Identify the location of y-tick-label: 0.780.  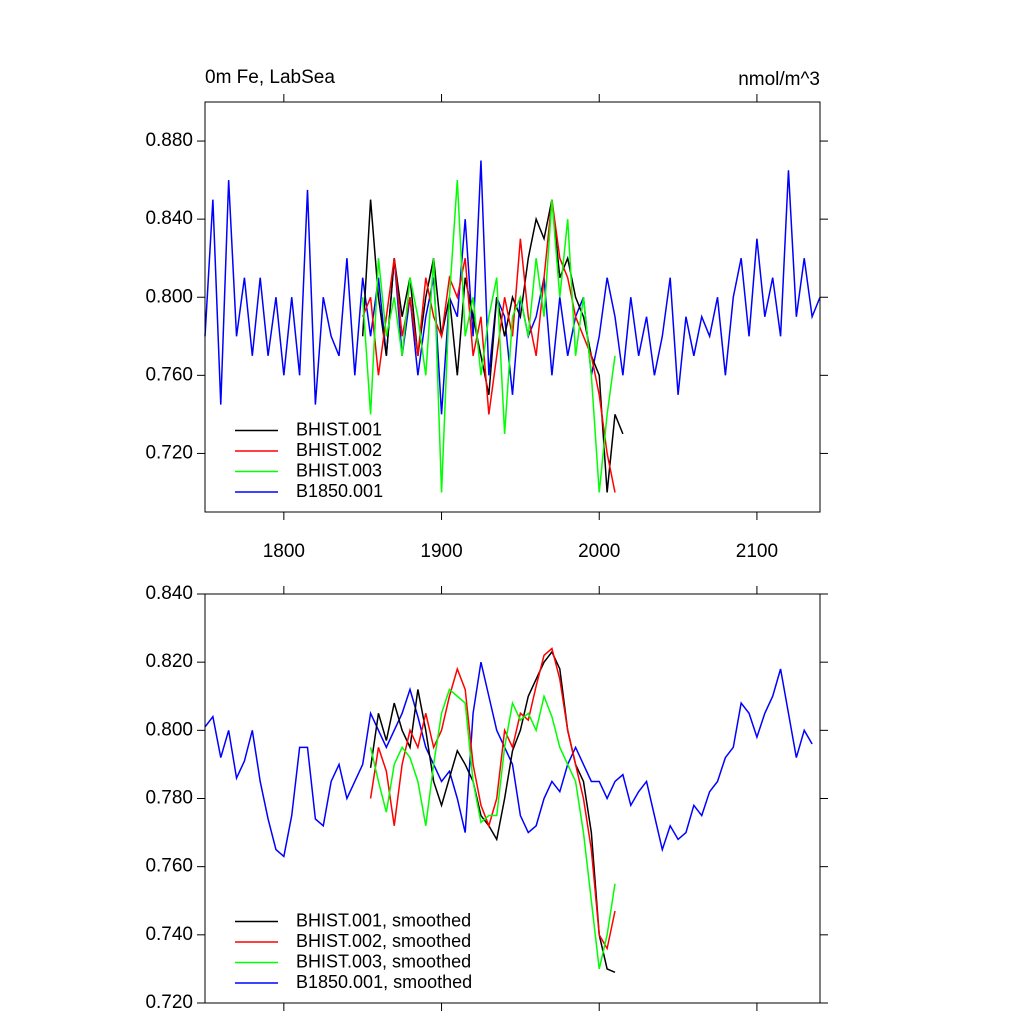
(169, 798).